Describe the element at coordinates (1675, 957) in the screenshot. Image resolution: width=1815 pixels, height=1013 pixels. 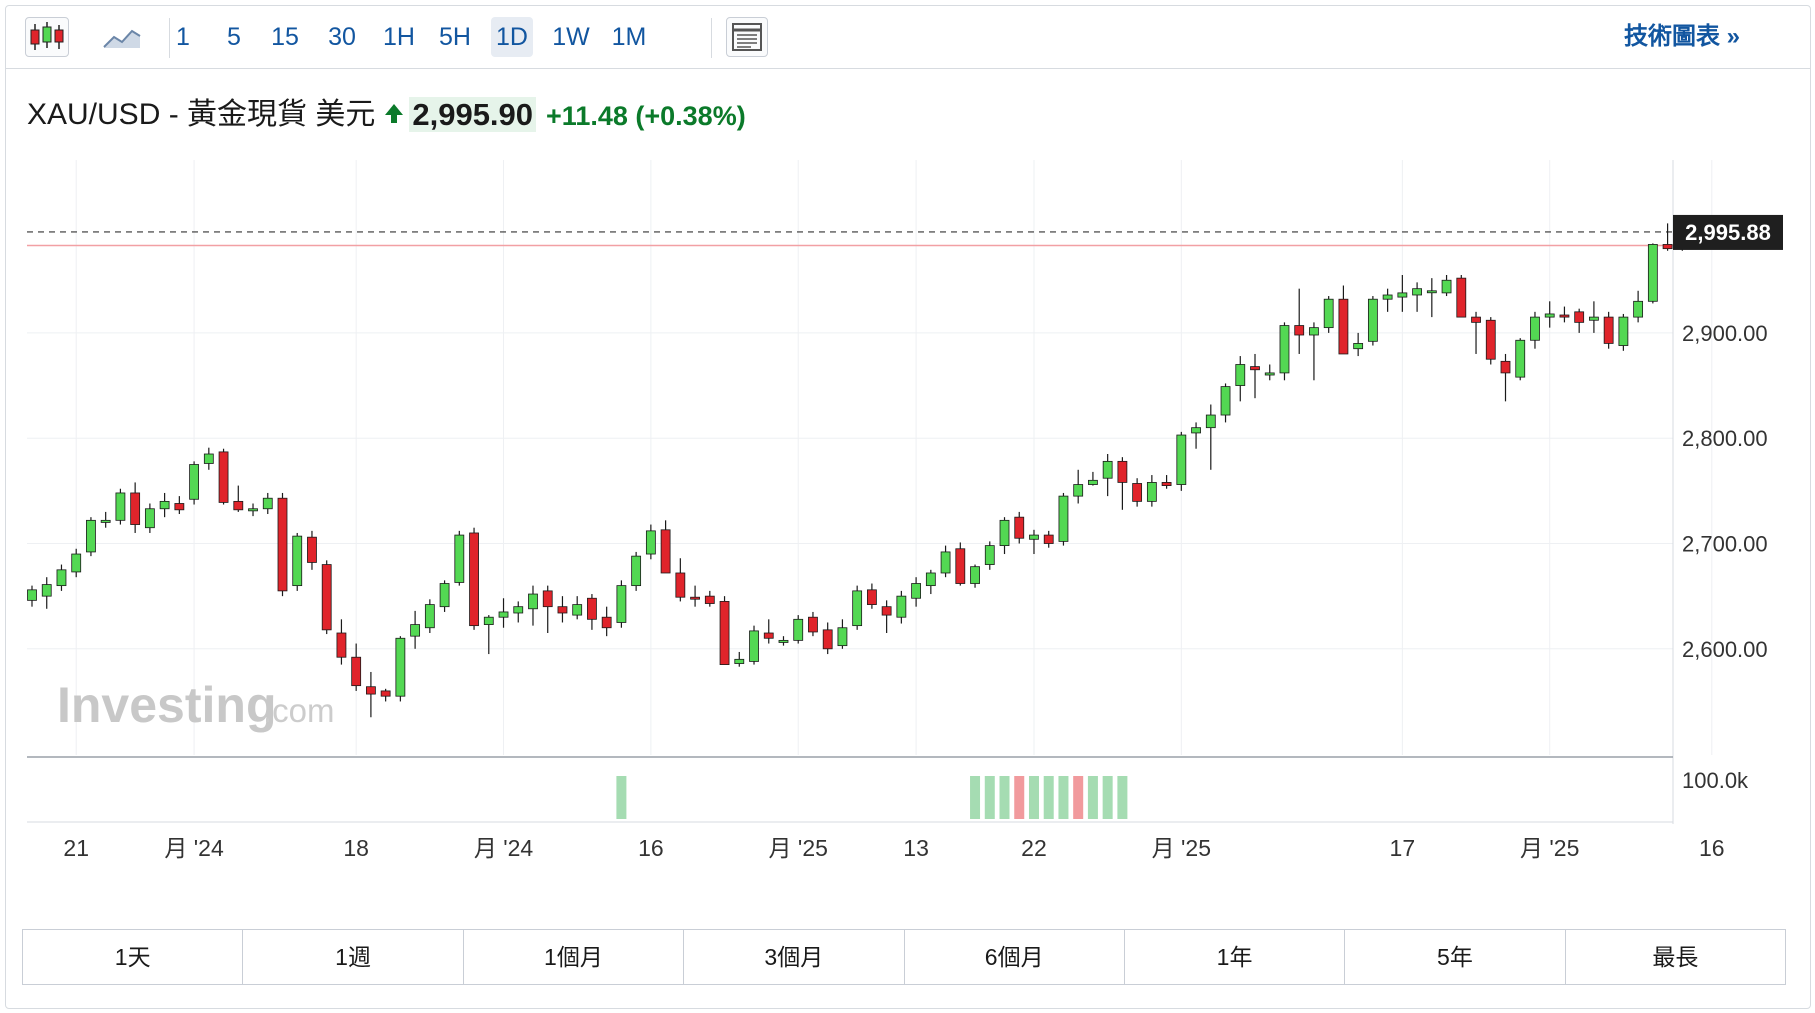
I see `range-button-8: 最長` at that location.